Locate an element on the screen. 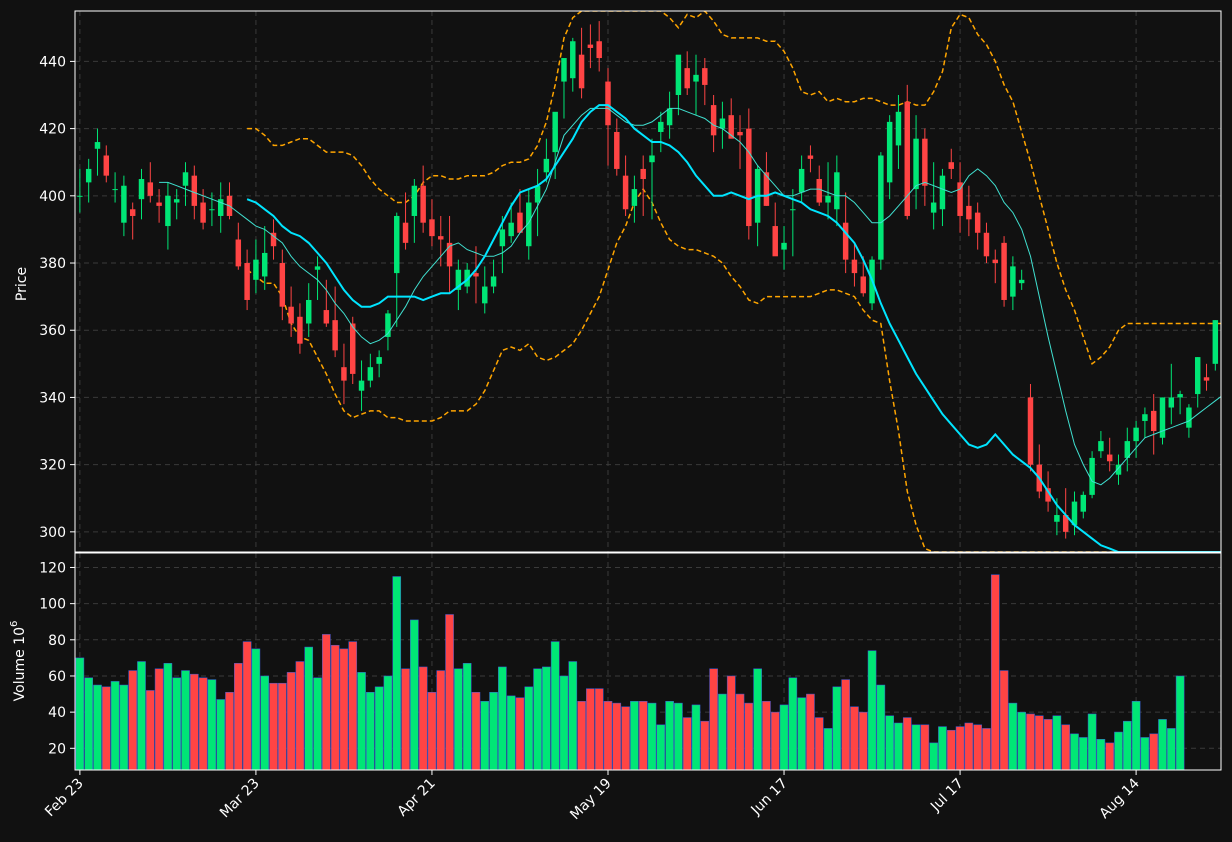 The width and height of the screenshot is (1232, 842). volume-y-tick-label: 40 is located at coordinates (57, 713).